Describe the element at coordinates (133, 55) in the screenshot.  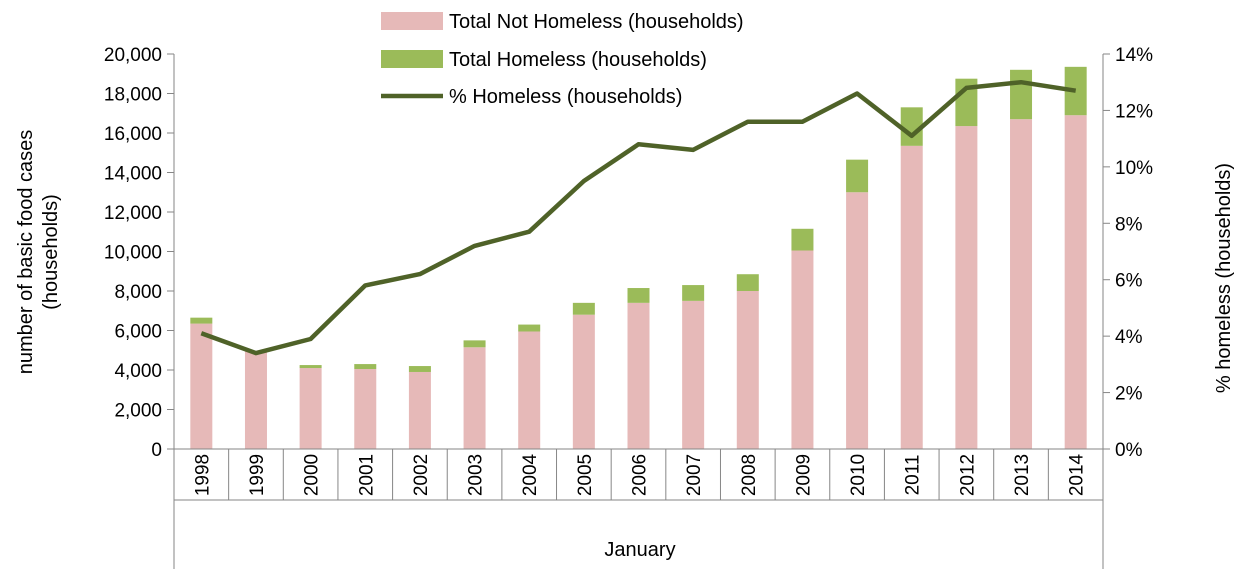
I see `y-tick-label: 20,000` at that location.